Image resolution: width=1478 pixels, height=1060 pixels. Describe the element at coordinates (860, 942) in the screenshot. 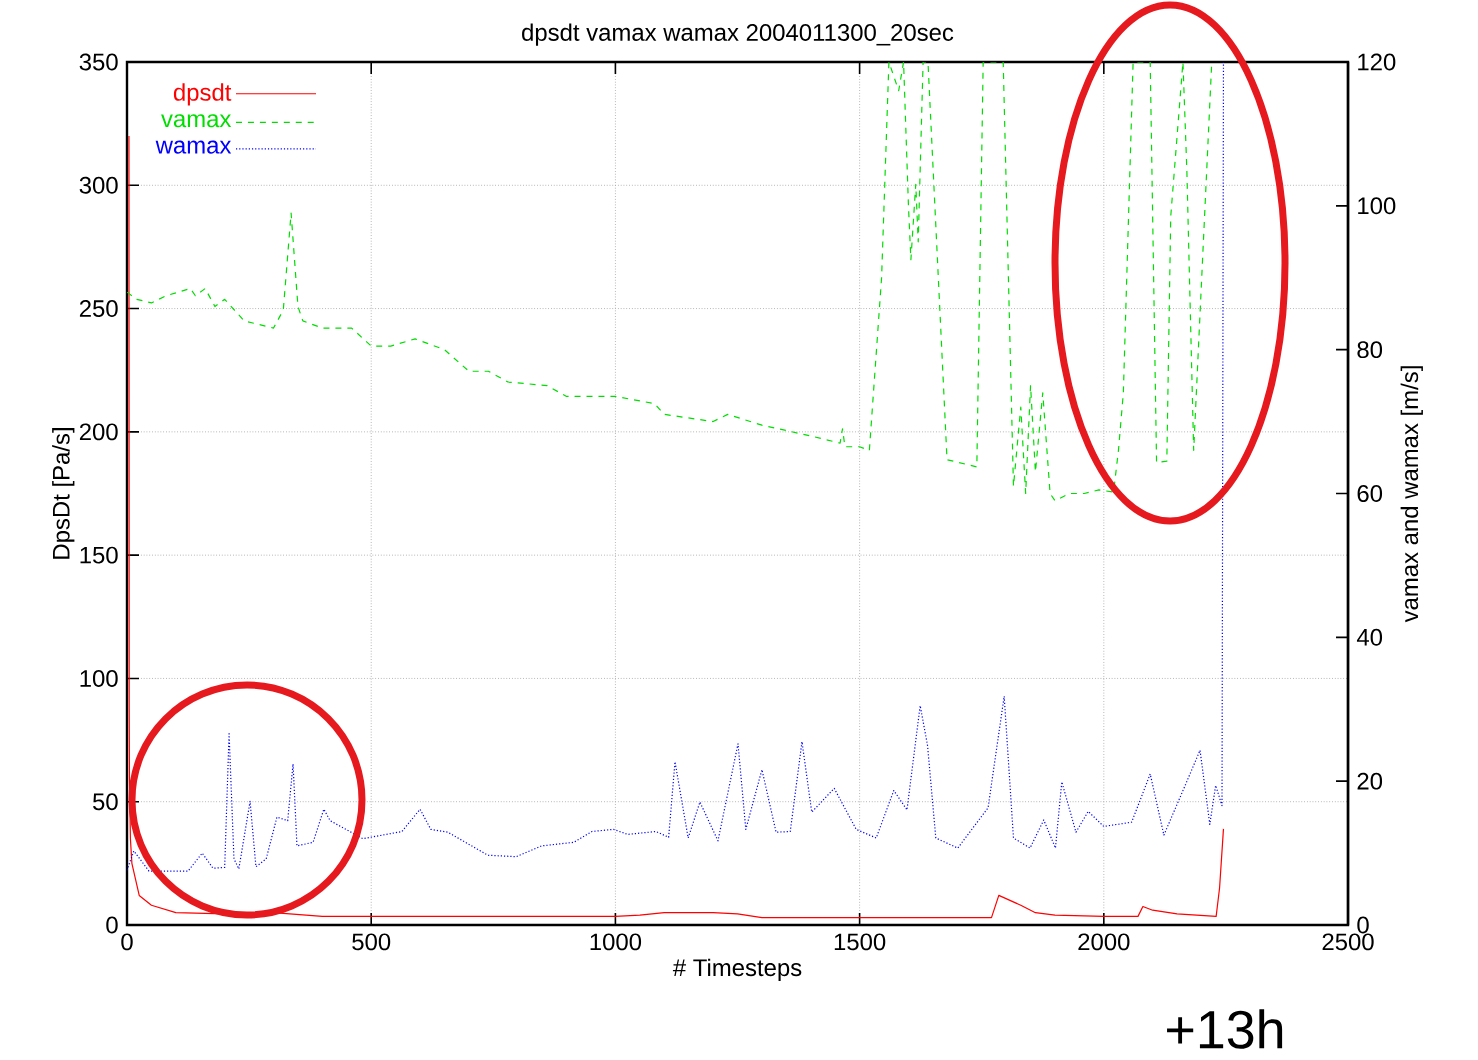

I see `x-tick-label: 1500` at that location.